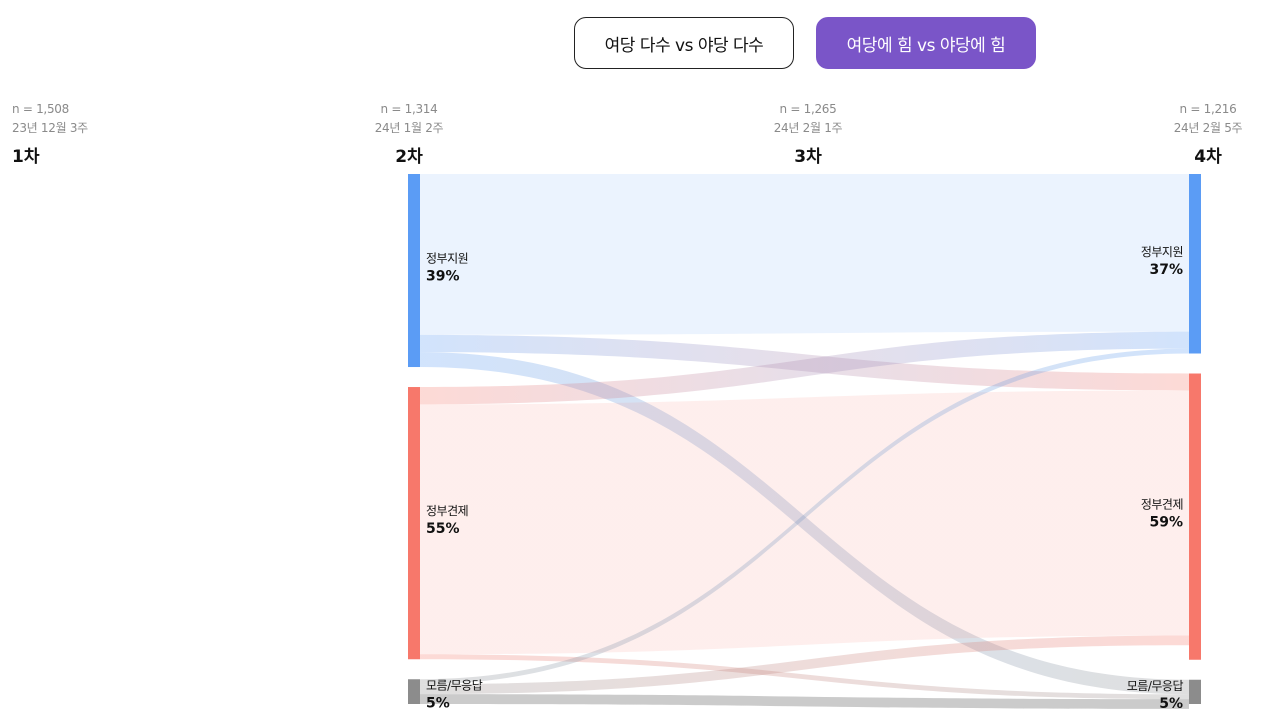  I want to click on flow-check-to-support, so click(804, 368).